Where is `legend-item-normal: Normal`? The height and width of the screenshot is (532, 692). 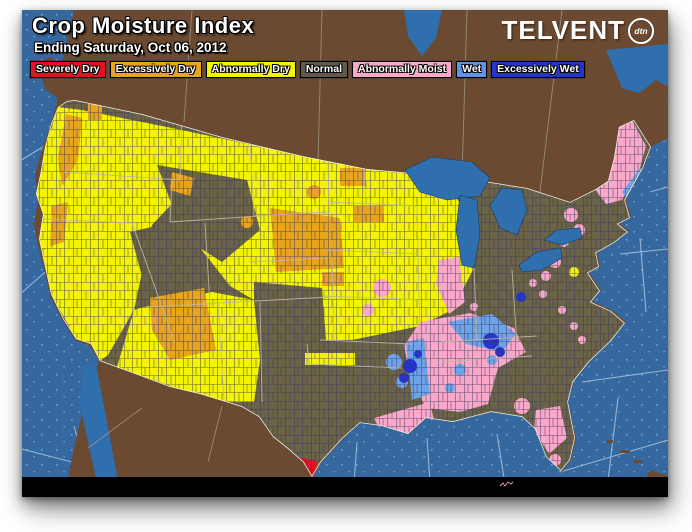
legend-item-normal: Normal is located at coordinates (324, 69).